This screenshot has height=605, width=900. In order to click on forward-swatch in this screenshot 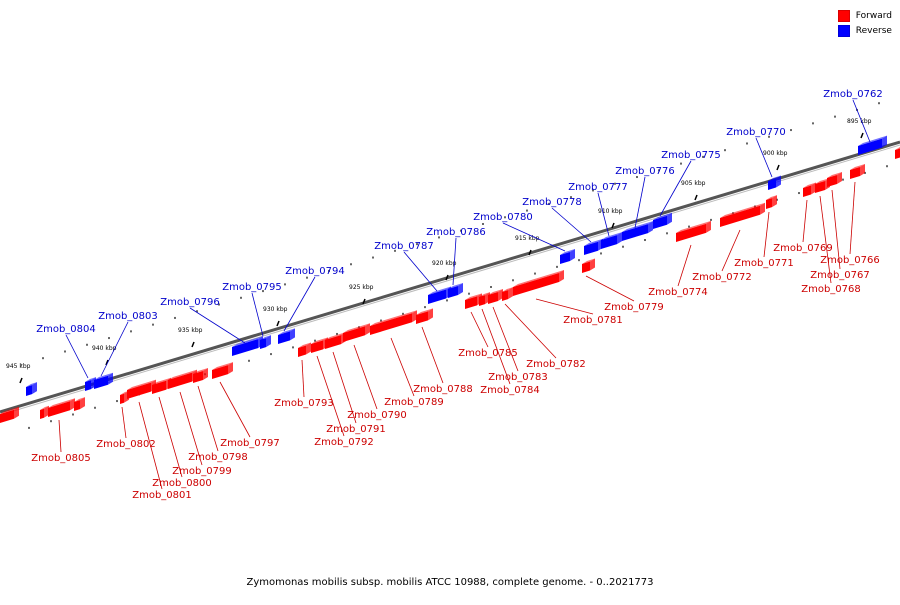, I will do `click(843, 15)`.